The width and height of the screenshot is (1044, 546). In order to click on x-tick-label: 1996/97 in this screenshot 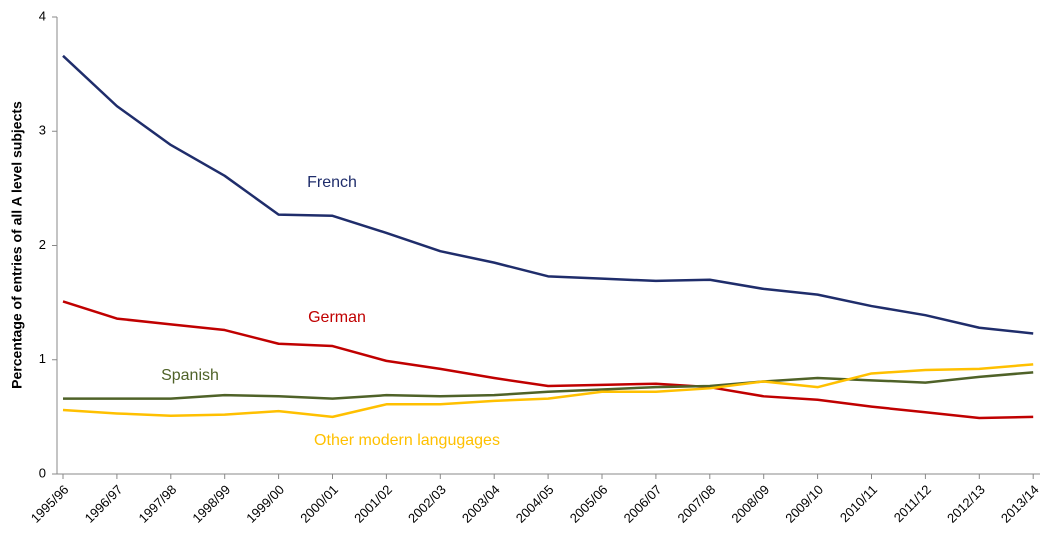, I will do `click(104, 504)`.